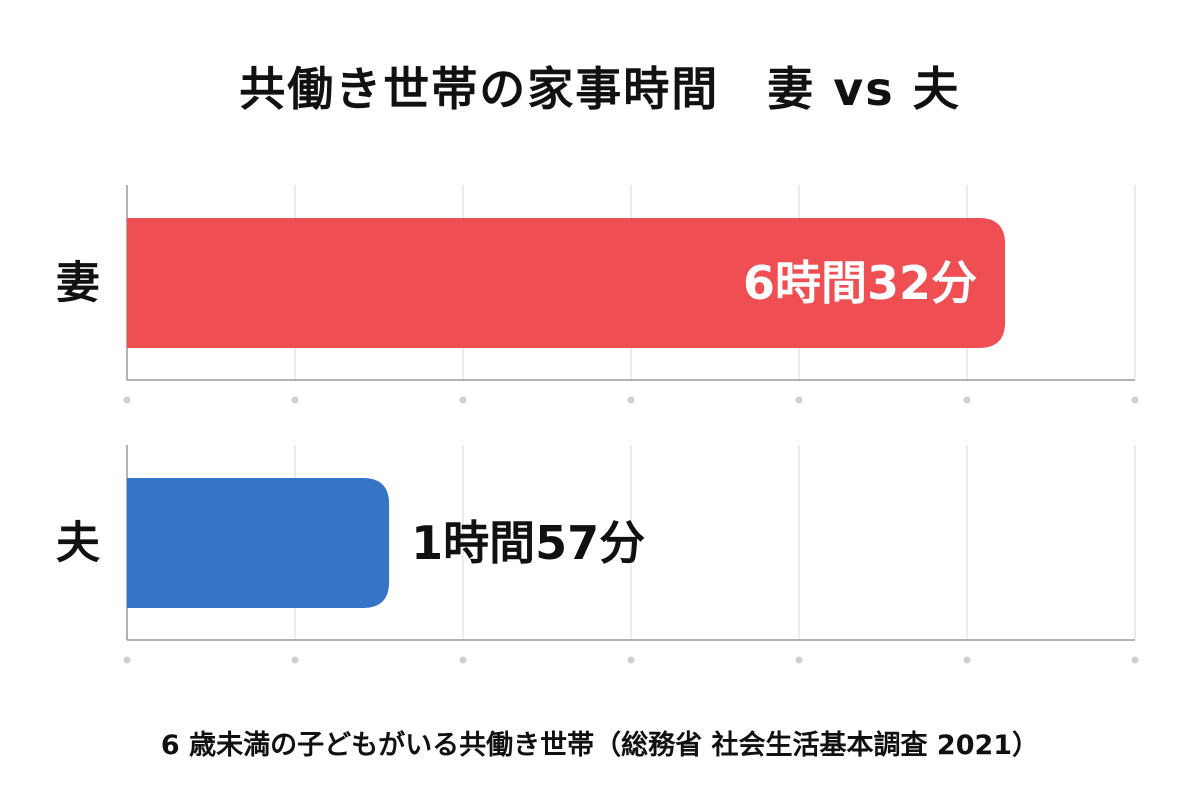  I want to click on category-label-husband: 夫, so click(78, 543).